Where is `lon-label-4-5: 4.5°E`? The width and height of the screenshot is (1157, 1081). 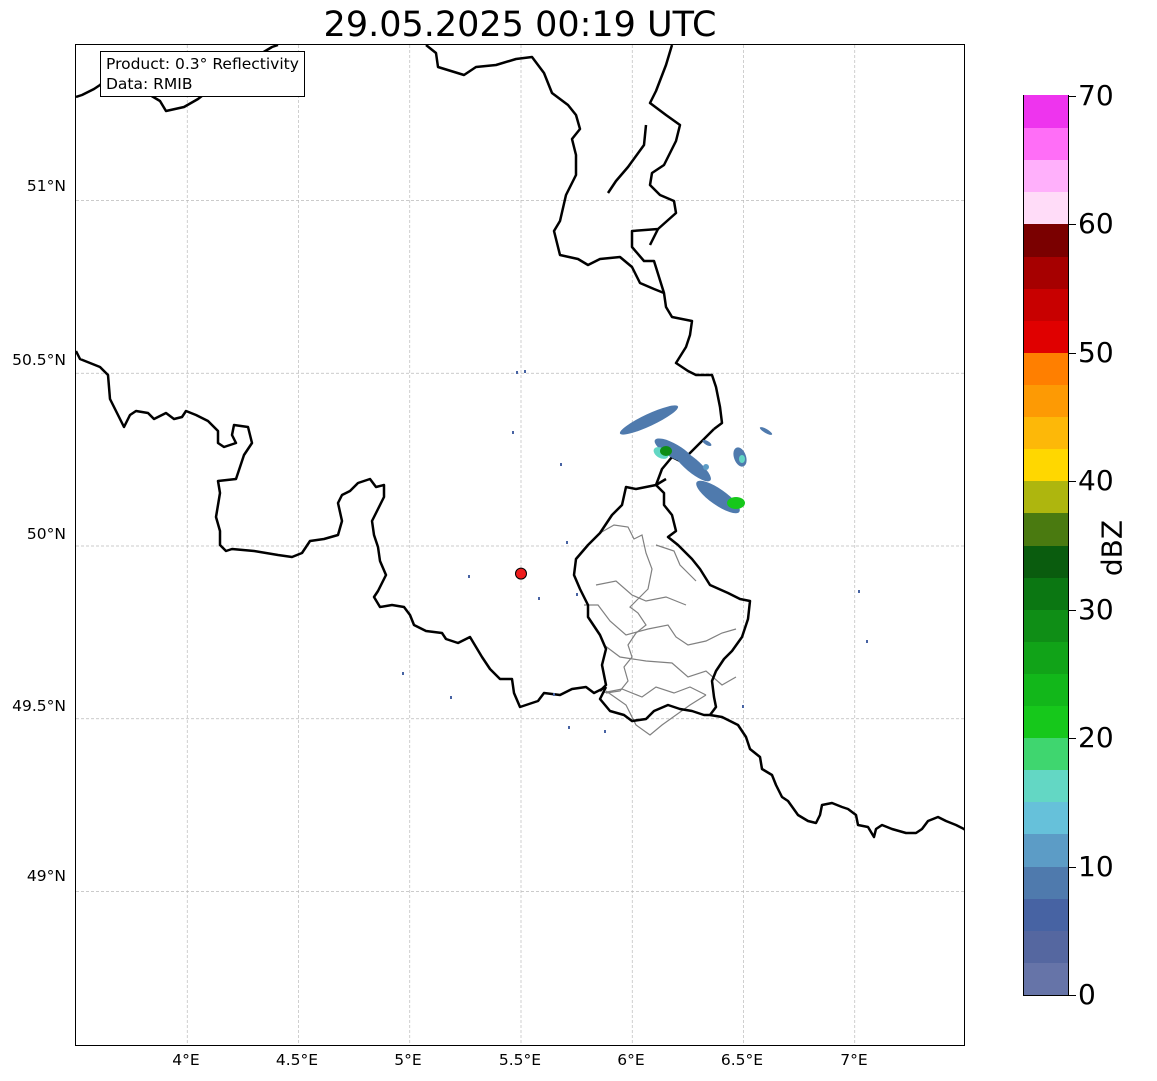 lon-label-4-5: 4.5°E is located at coordinates (297, 1060).